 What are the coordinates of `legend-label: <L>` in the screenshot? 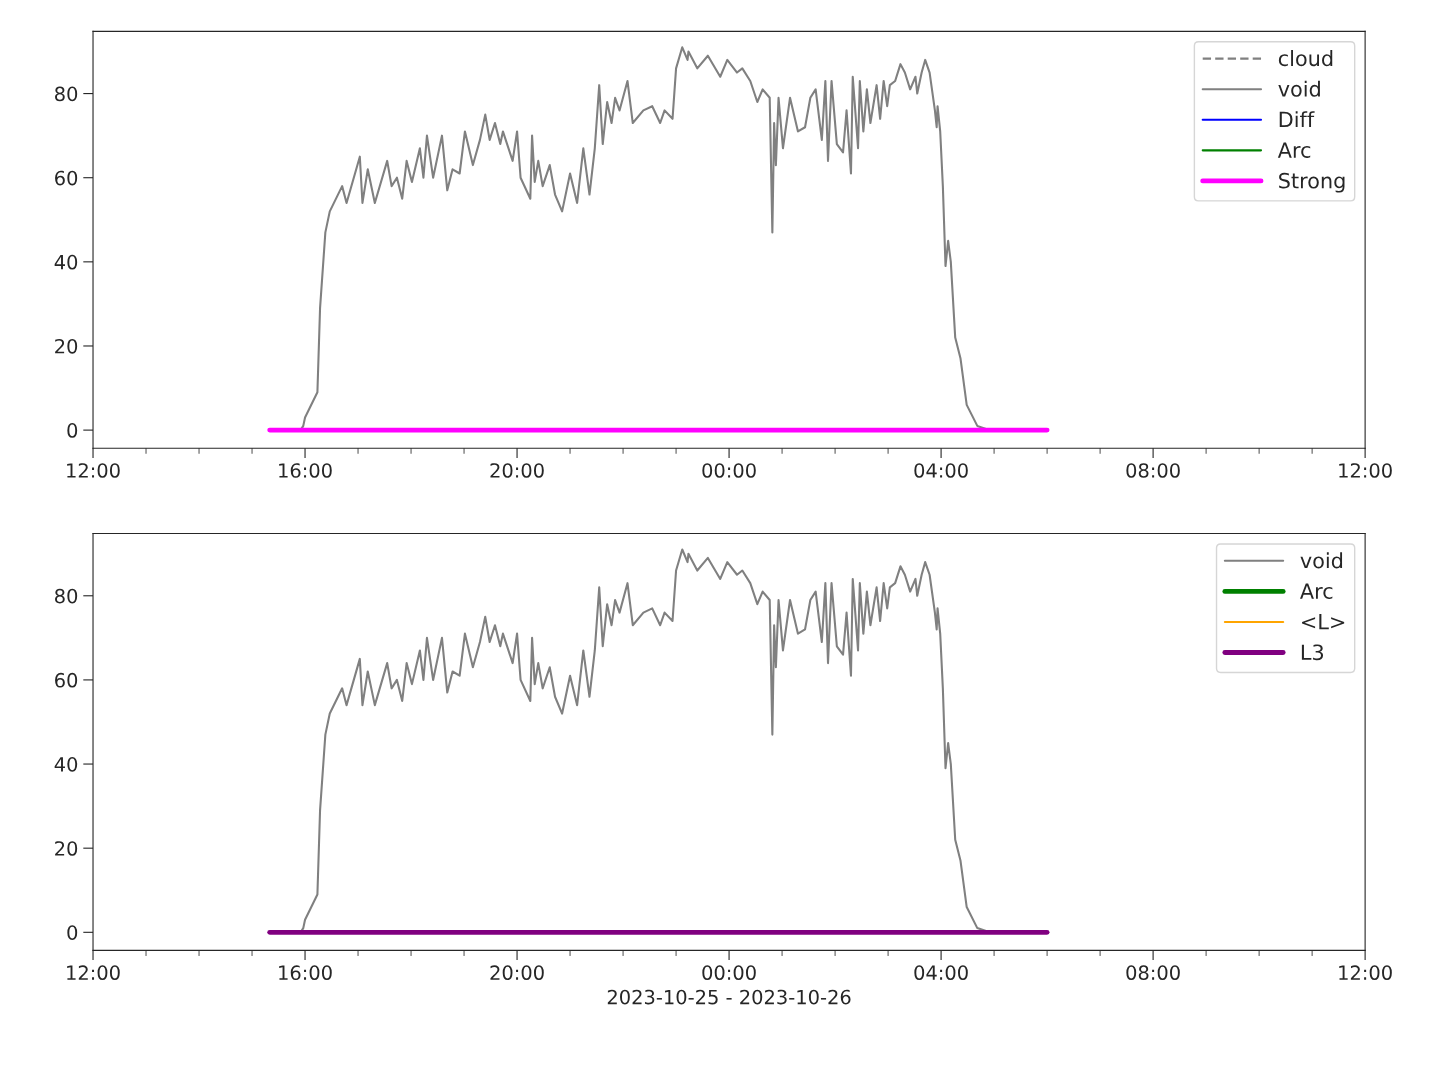 It's located at (1323, 622).